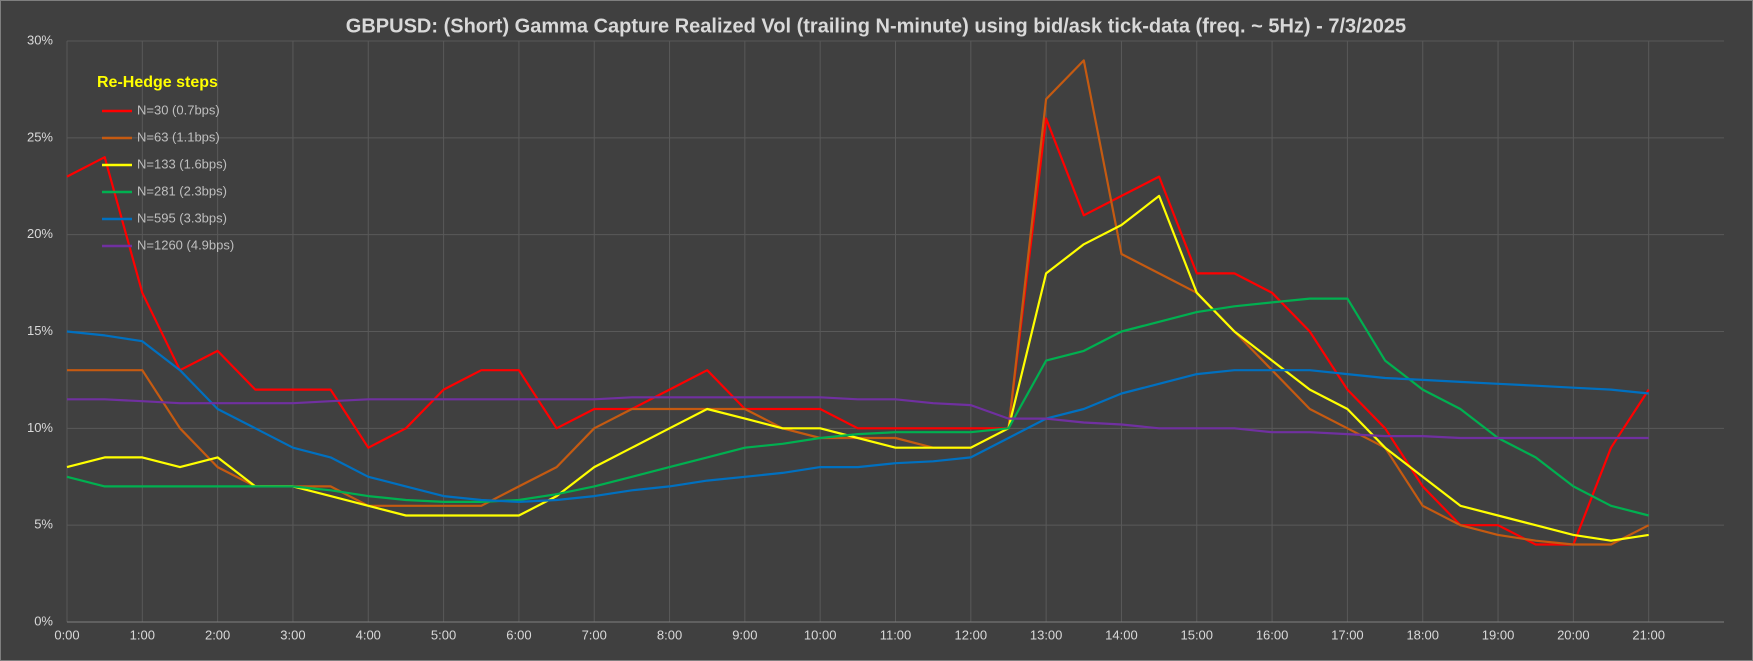 This screenshot has height=661, width=1753. Describe the element at coordinates (1046, 634) in the screenshot. I see `x-tick-label: 13:00` at that location.